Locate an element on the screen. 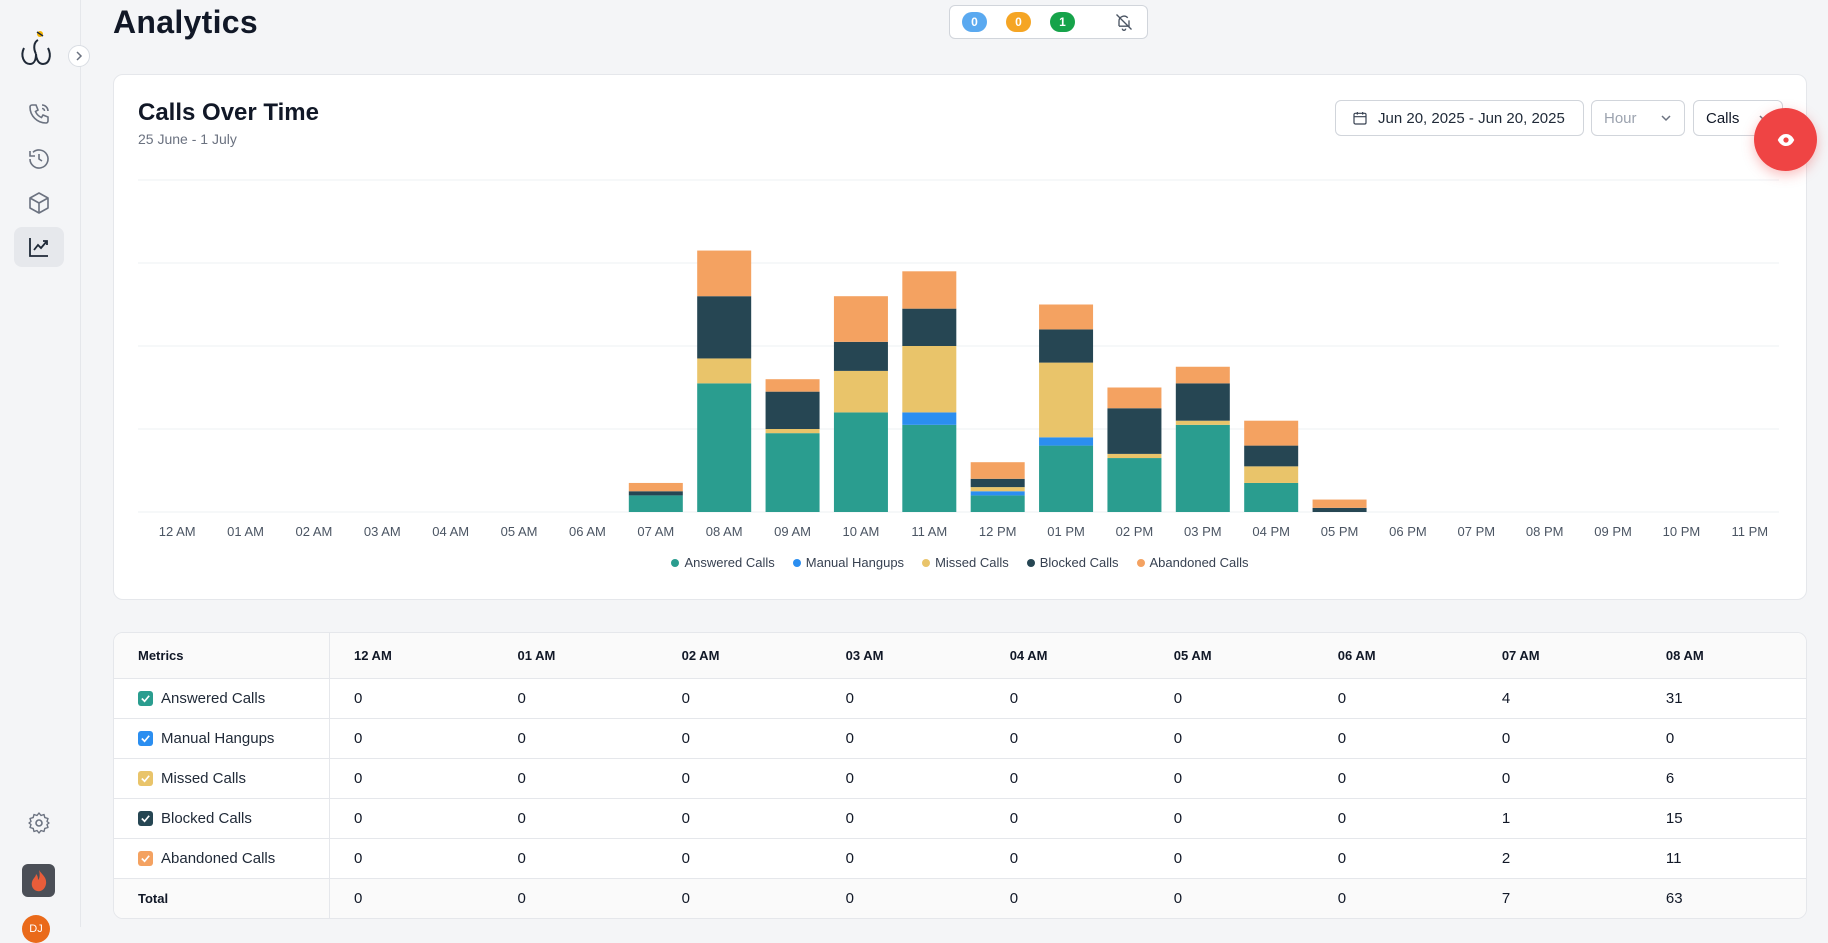 The width and height of the screenshot is (1828, 943). history-icon is located at coordinates (39, 159).